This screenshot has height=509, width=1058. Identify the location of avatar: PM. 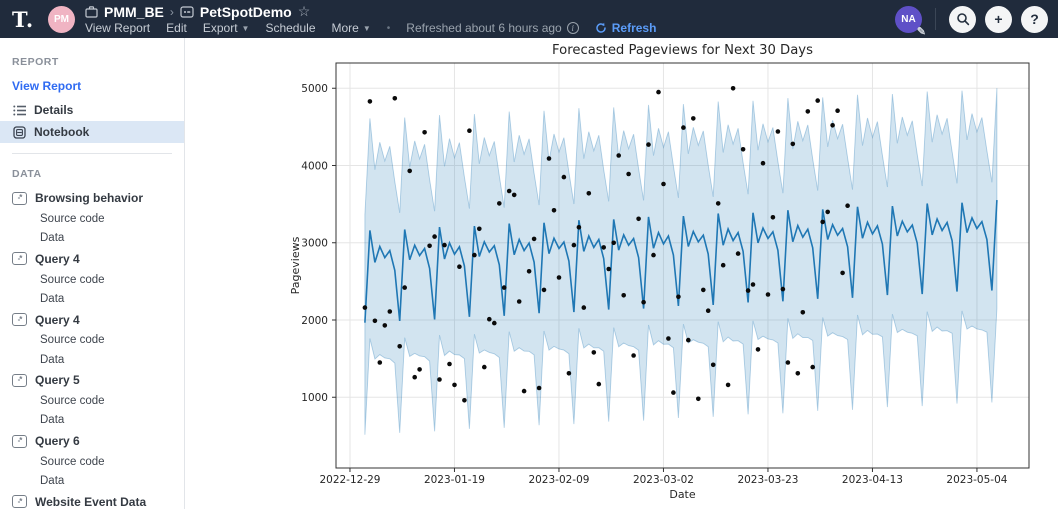
(61, 19).